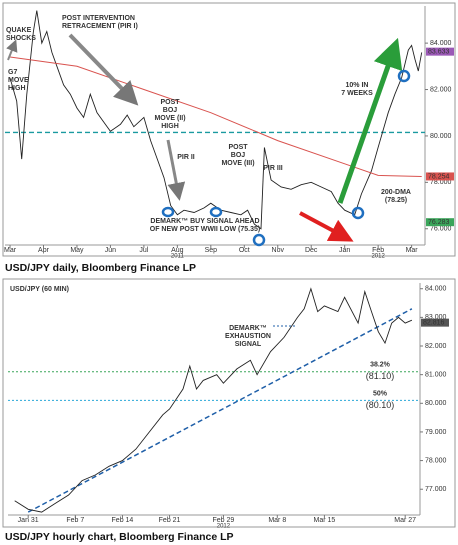  Describe the element at coordinates (378, 250) in the screenshot. I see `x-tick-label: Feb` at that location.